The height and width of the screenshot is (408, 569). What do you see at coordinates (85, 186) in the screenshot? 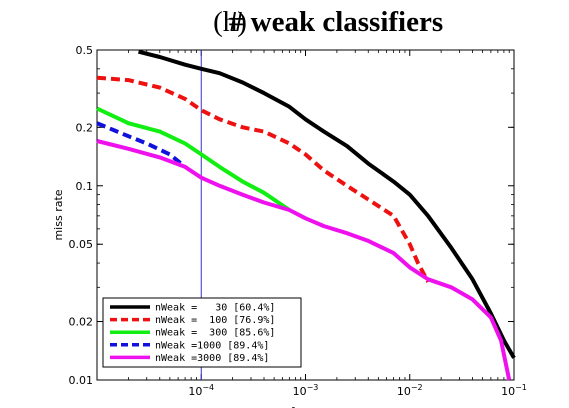
I see `y-tick-label: 0.1` at bounding box center [85, 186].